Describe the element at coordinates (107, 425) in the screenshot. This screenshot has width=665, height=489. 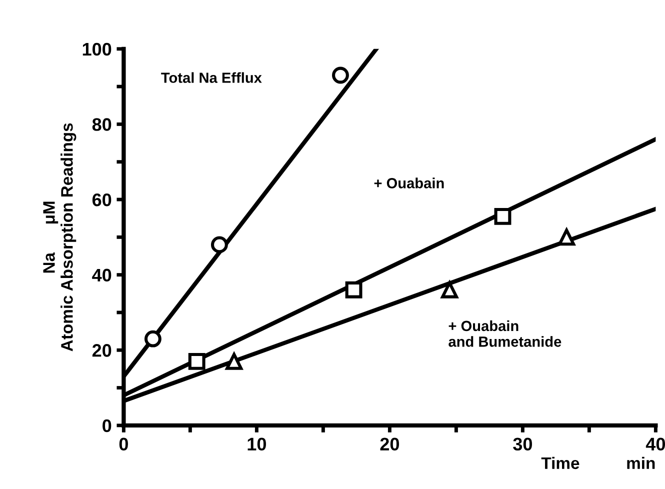
I see `y-tick-label: 0` at that location.